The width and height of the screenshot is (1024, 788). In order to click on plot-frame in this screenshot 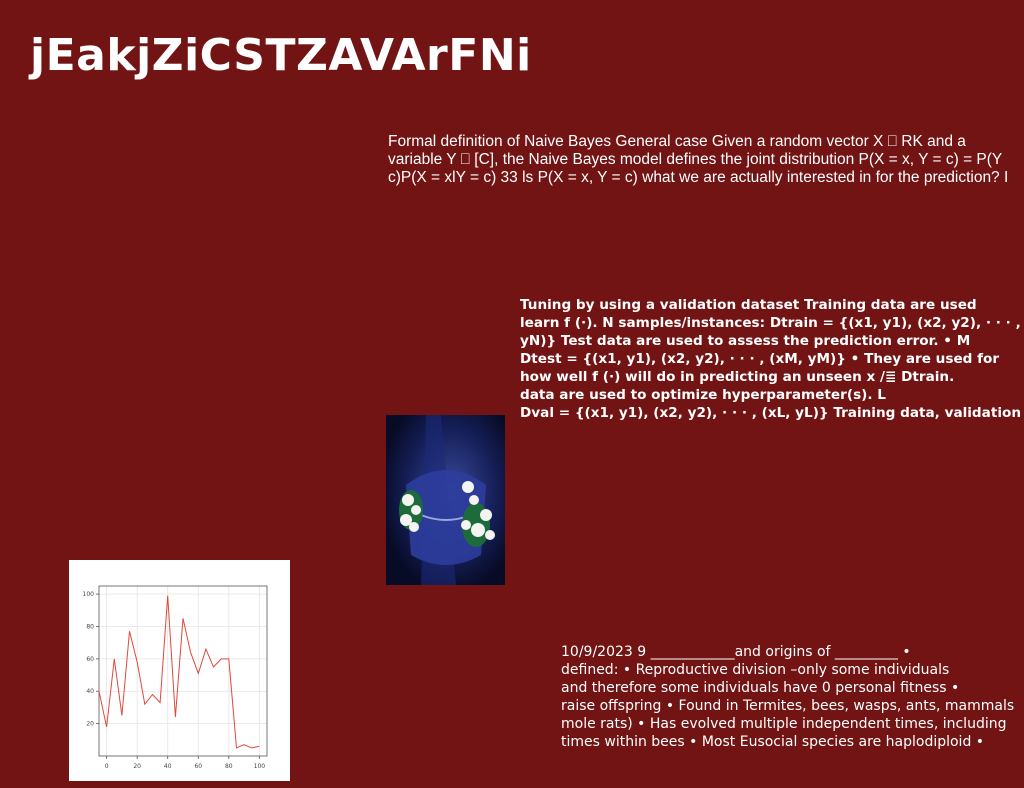, I will do `click(183, 671)`.